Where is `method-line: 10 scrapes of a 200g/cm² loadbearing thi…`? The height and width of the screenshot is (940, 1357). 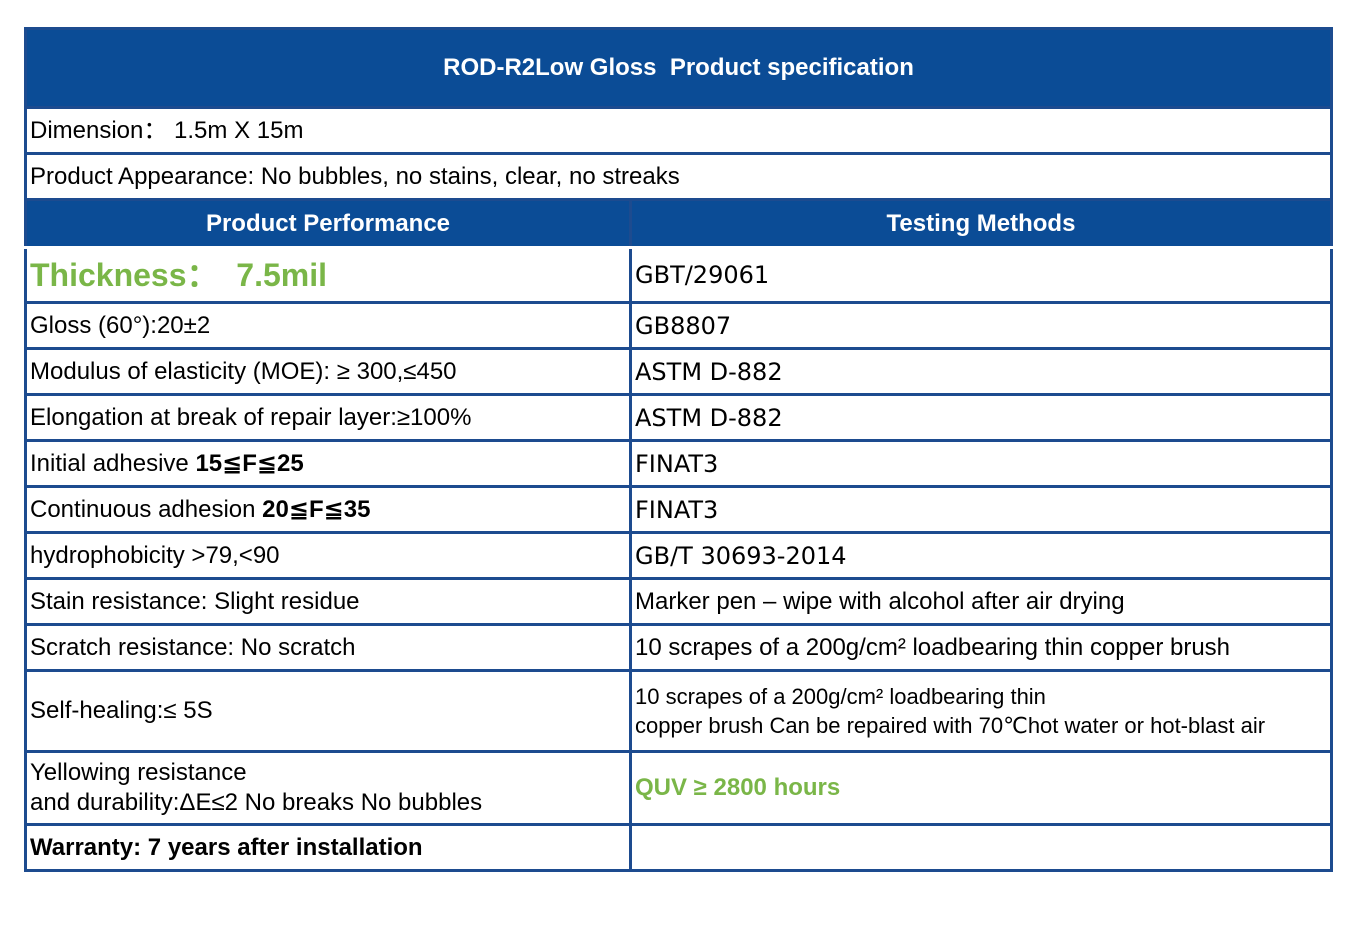
method-line: 10 scrapes of a 200g/cm² loadbearing thi… is located at coordinates (840, 696).